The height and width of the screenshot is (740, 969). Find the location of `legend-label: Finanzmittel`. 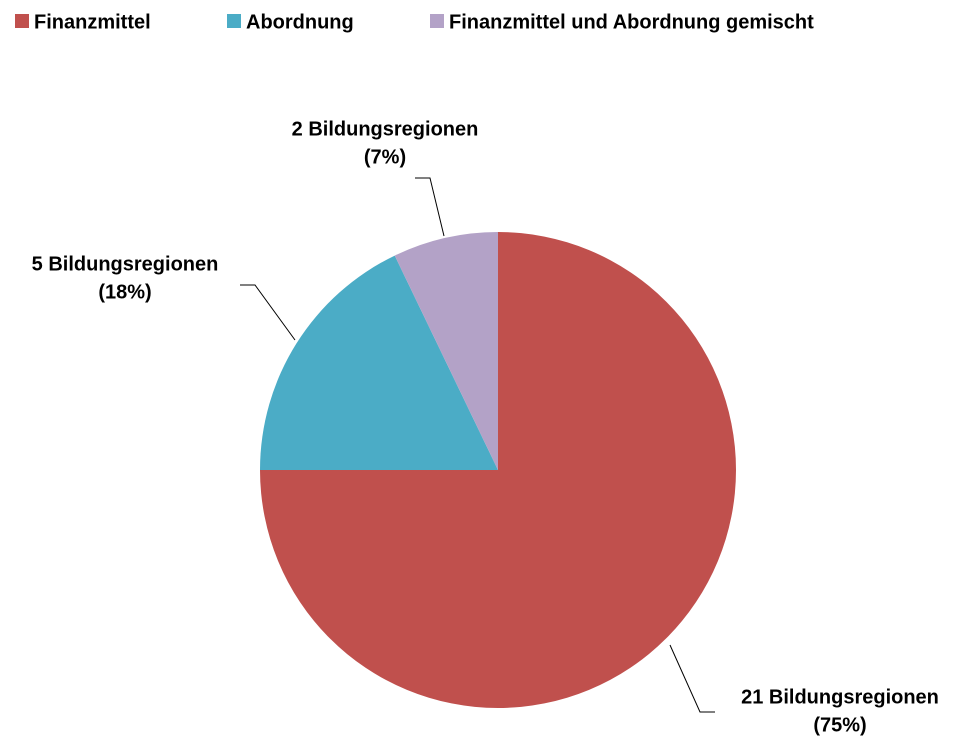

legend-label: Finanzmittel is located at coordinates (92, 22).